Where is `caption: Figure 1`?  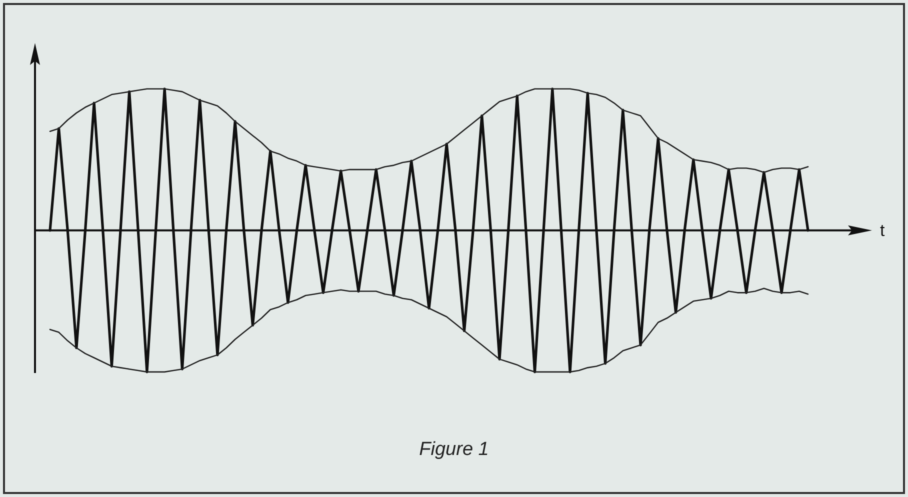 caption: Figure 1 is located at coordinates (454, 449).